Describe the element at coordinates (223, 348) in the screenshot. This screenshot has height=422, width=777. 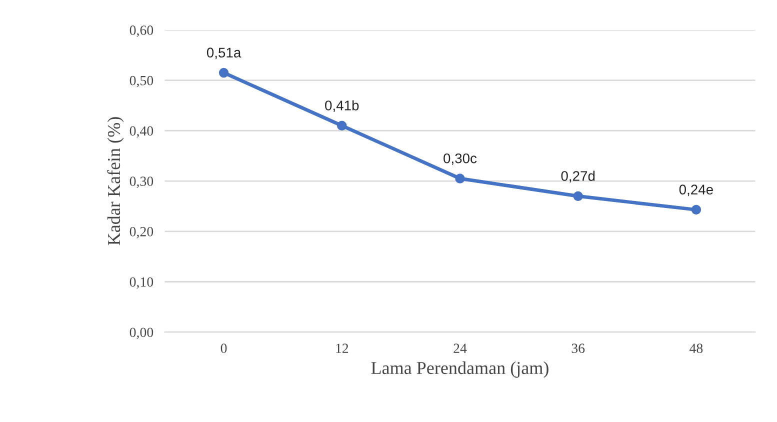
I see `x-tick-label: 0` at that location.